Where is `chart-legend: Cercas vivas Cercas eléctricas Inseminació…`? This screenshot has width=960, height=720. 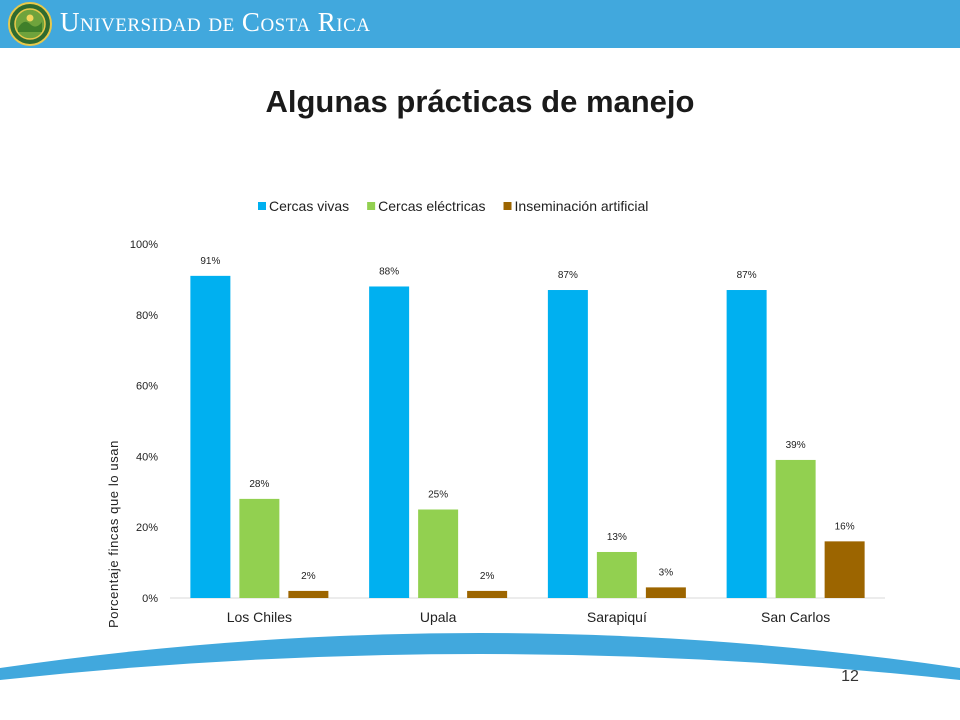 chart-legend: Cercas vivas Cercas eléctricas Inseminació… is located at coordinates (453, 206).